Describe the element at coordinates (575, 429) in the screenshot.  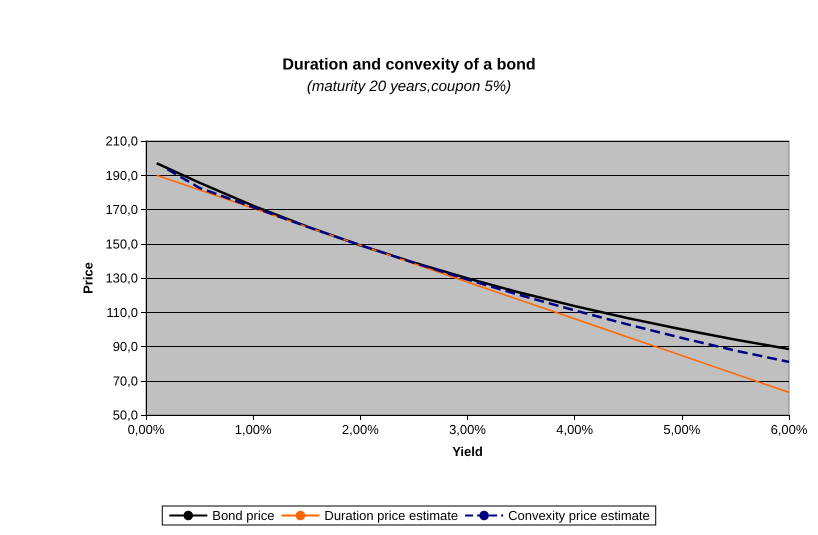
I see `x-tick-label: 4,00%` at that location.